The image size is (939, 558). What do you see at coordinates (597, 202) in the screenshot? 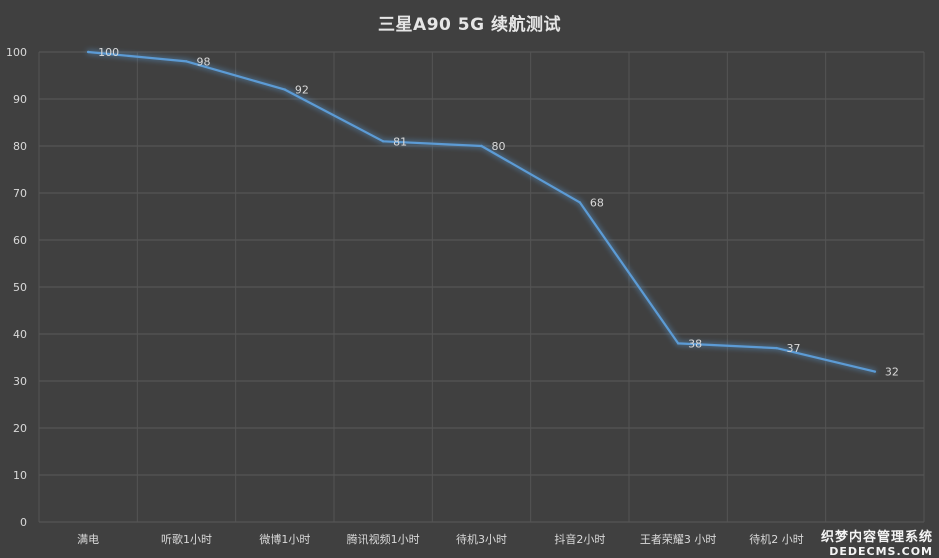
I see `data-label: 68` at bounding box center [597, 202].